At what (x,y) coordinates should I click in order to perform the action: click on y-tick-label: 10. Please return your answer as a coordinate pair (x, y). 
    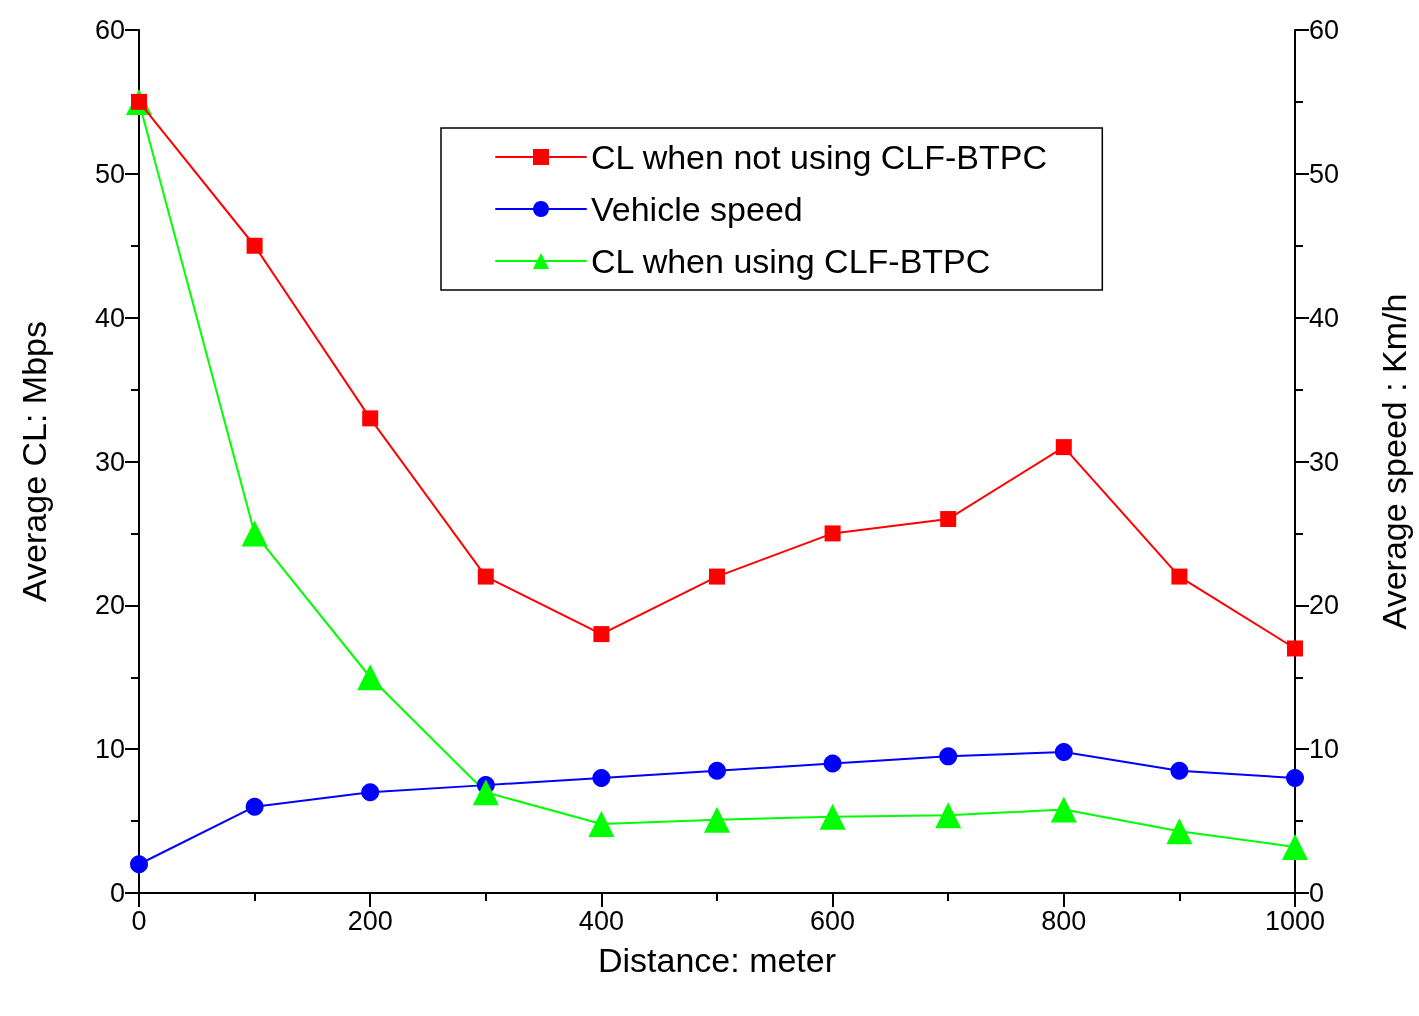
    Looking at the image, I should click on (109, 749).